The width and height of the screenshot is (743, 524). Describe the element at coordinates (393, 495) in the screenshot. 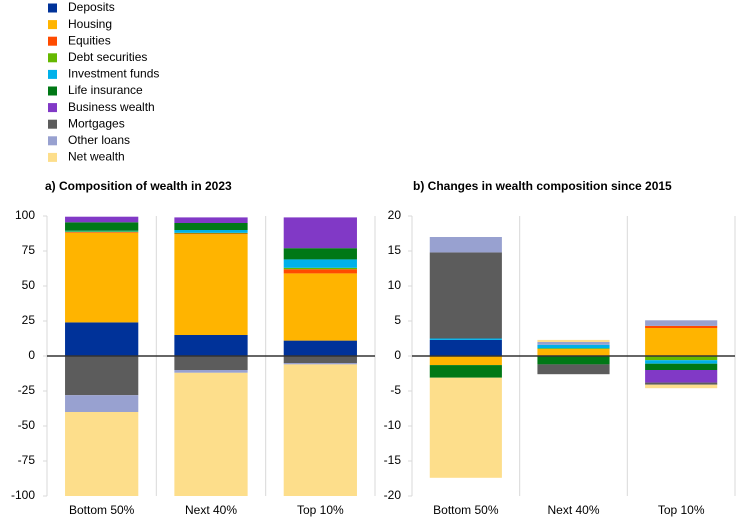

I see `y-tick-label: -20` at that location.